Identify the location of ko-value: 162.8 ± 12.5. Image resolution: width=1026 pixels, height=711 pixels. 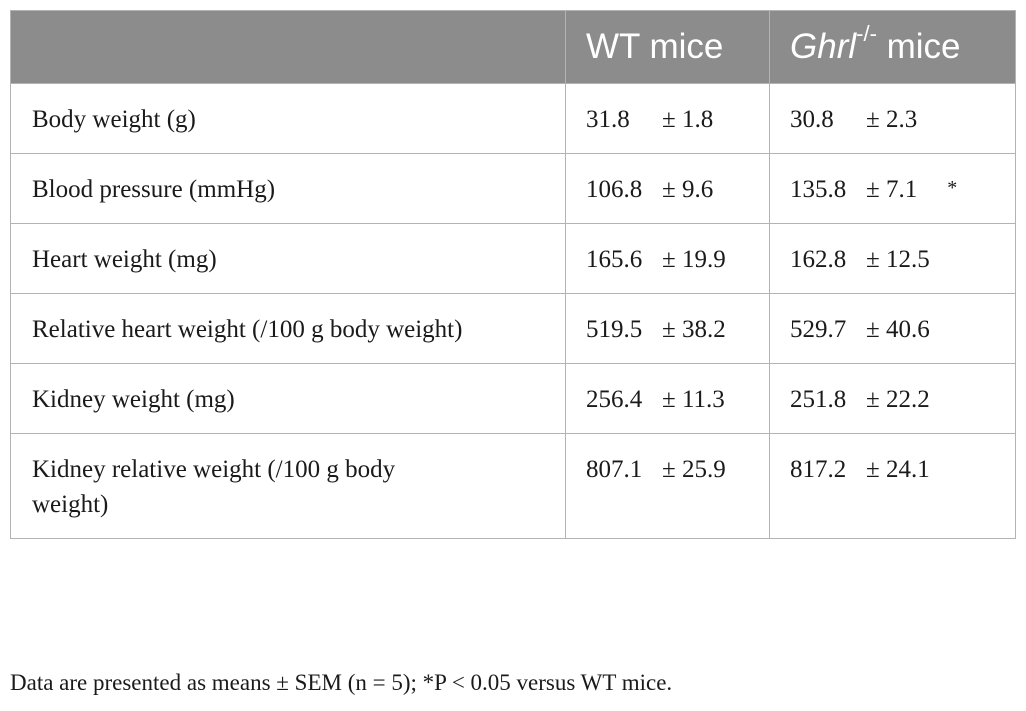
(892, 258).